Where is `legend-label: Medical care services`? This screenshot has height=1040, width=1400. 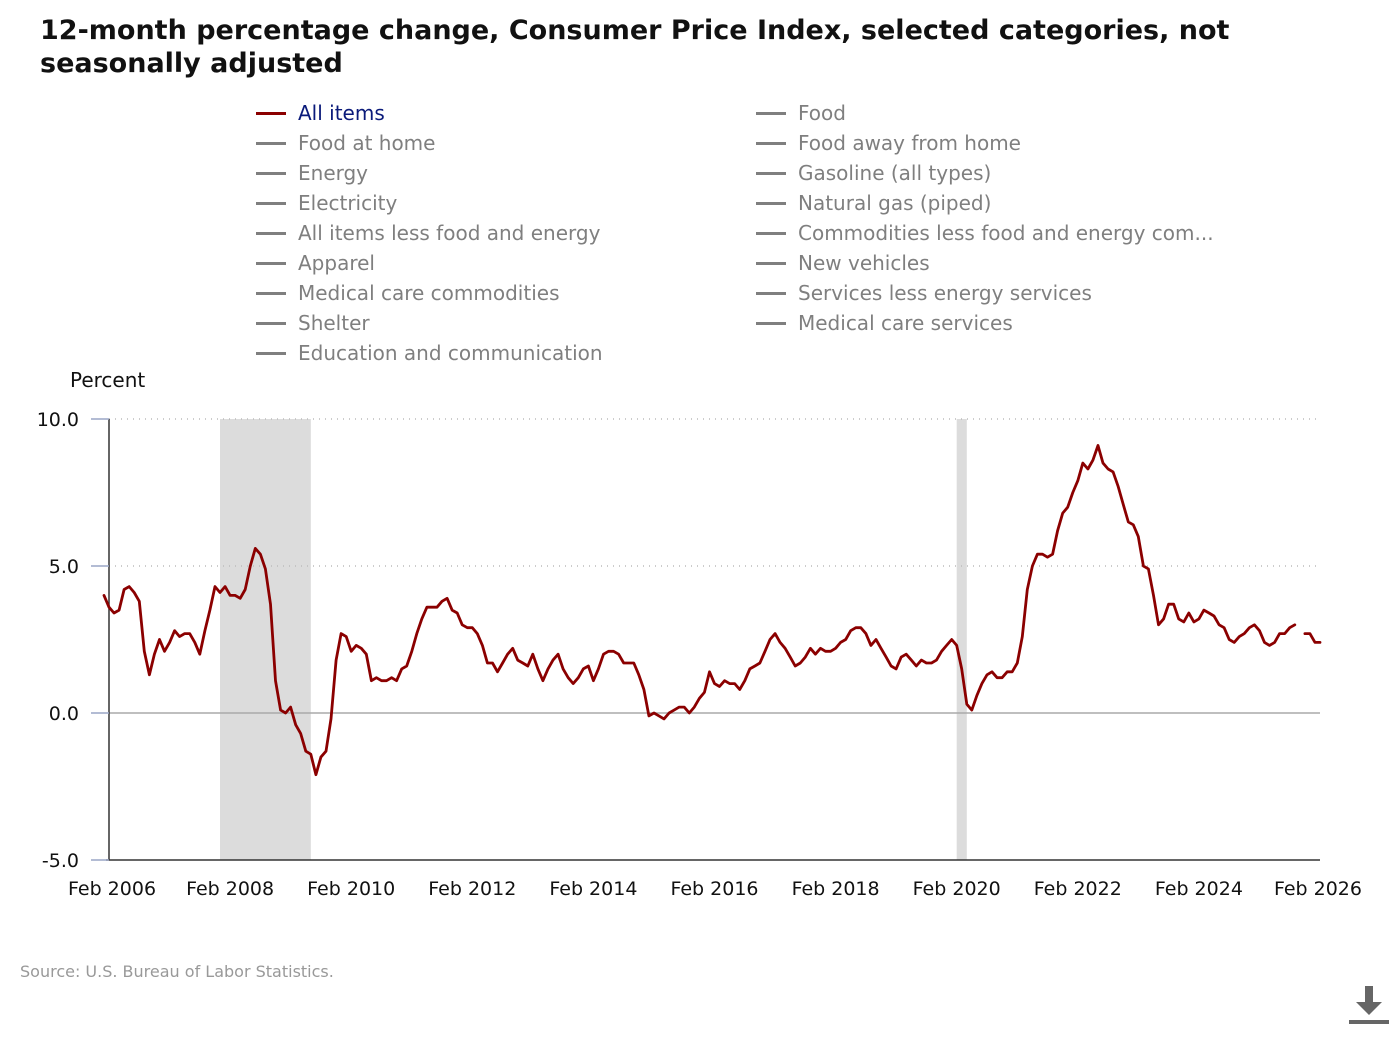 legend-label: Medical care services is located at coordinates (905, 323).